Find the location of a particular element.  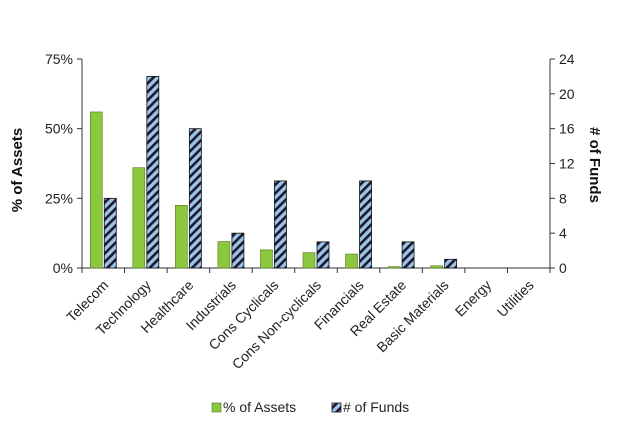

legend: % of Assets # of Funds is located at coordinates (310, 407).